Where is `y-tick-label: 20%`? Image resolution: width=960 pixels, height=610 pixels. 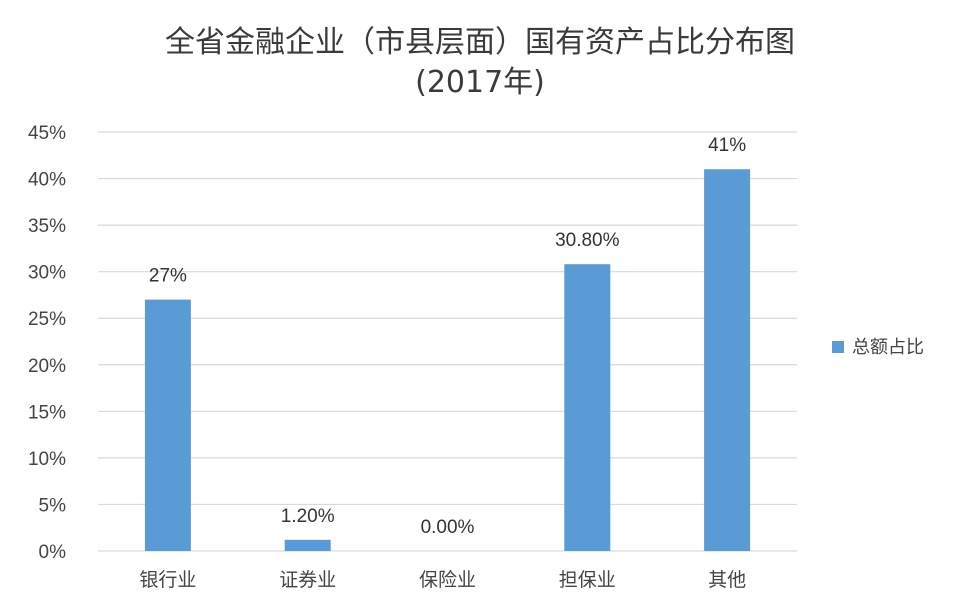 y-tick-label: 20% is located at coordinates (47, 366).